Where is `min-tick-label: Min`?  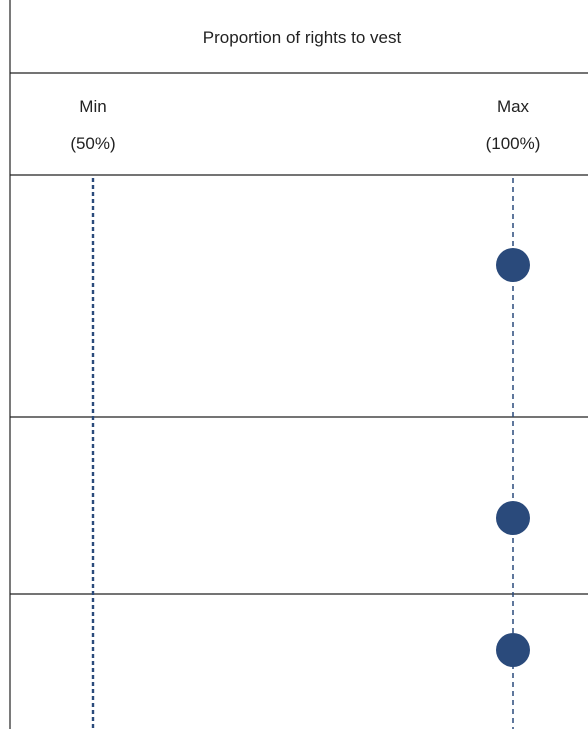 min-tick-label: Min is located at coordinates (92, 106).